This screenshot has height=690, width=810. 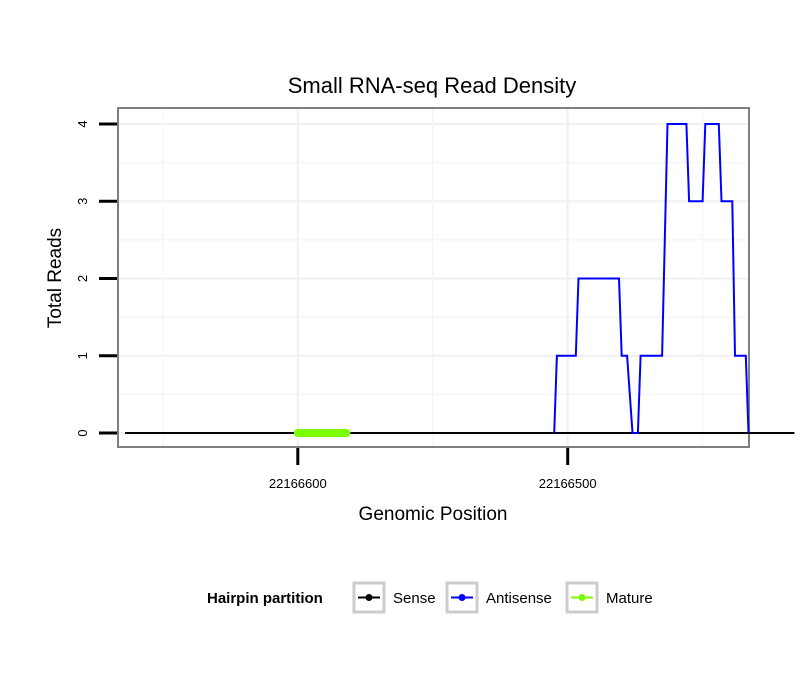 I want to click on chart-title: Small RNA-seq Read Density, so click(x=432, y=85).